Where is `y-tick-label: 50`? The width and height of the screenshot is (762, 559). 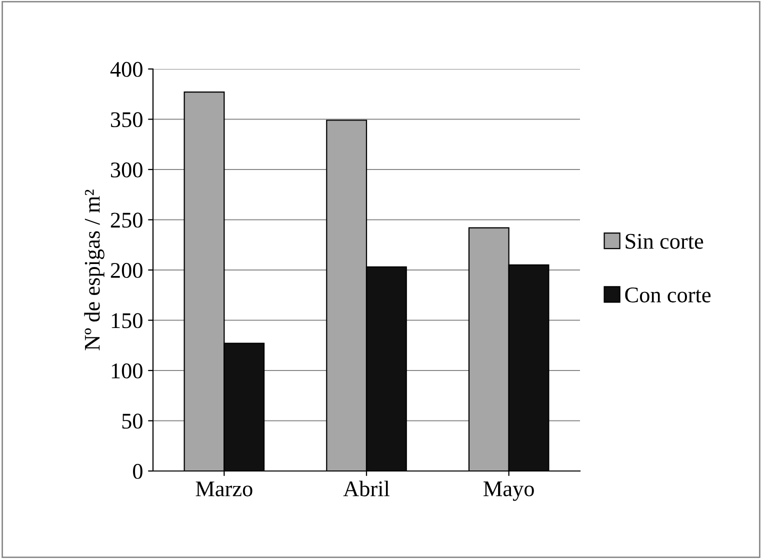
y-tick-label: 50 is located at coordinates (132, 421).